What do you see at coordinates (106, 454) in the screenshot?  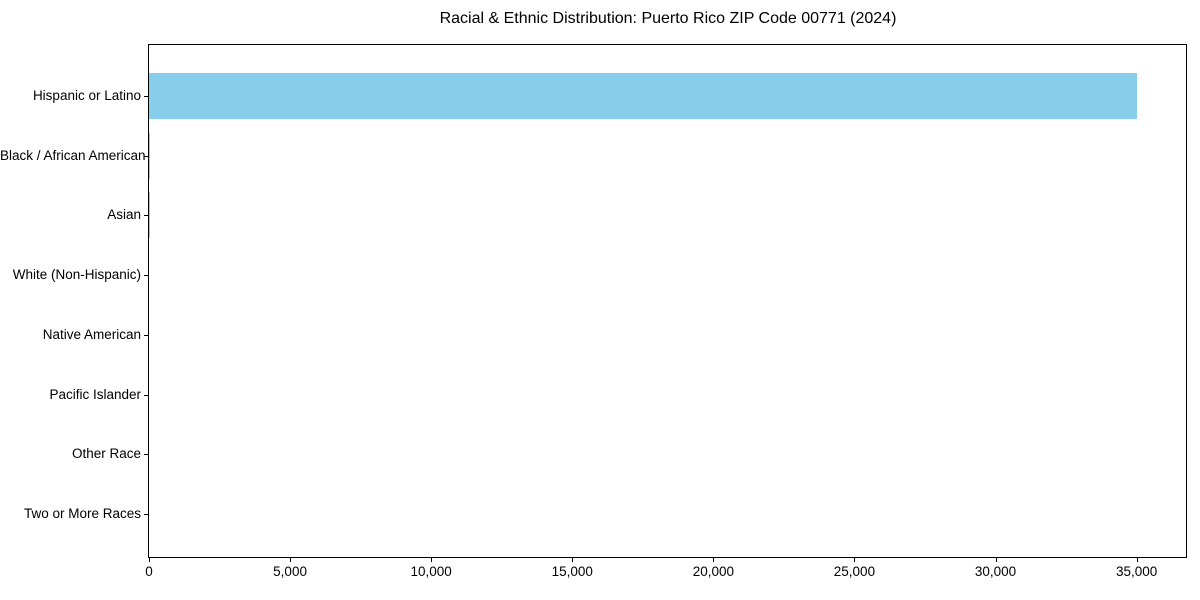 I see `y-tick-label-other-race: Other Race` at bounding box center [106, 454].